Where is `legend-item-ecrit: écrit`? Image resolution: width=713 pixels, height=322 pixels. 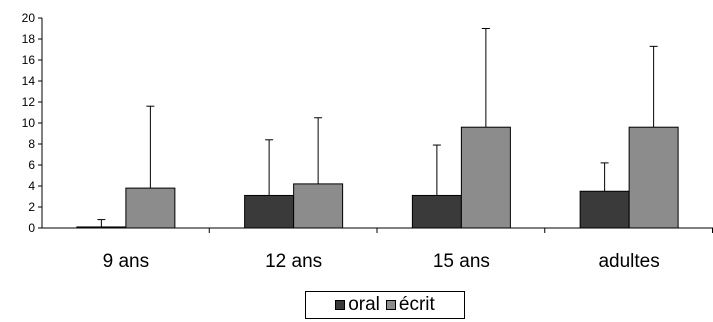 legend-item-ecrit: écrit is located at coordinates (410, 305).